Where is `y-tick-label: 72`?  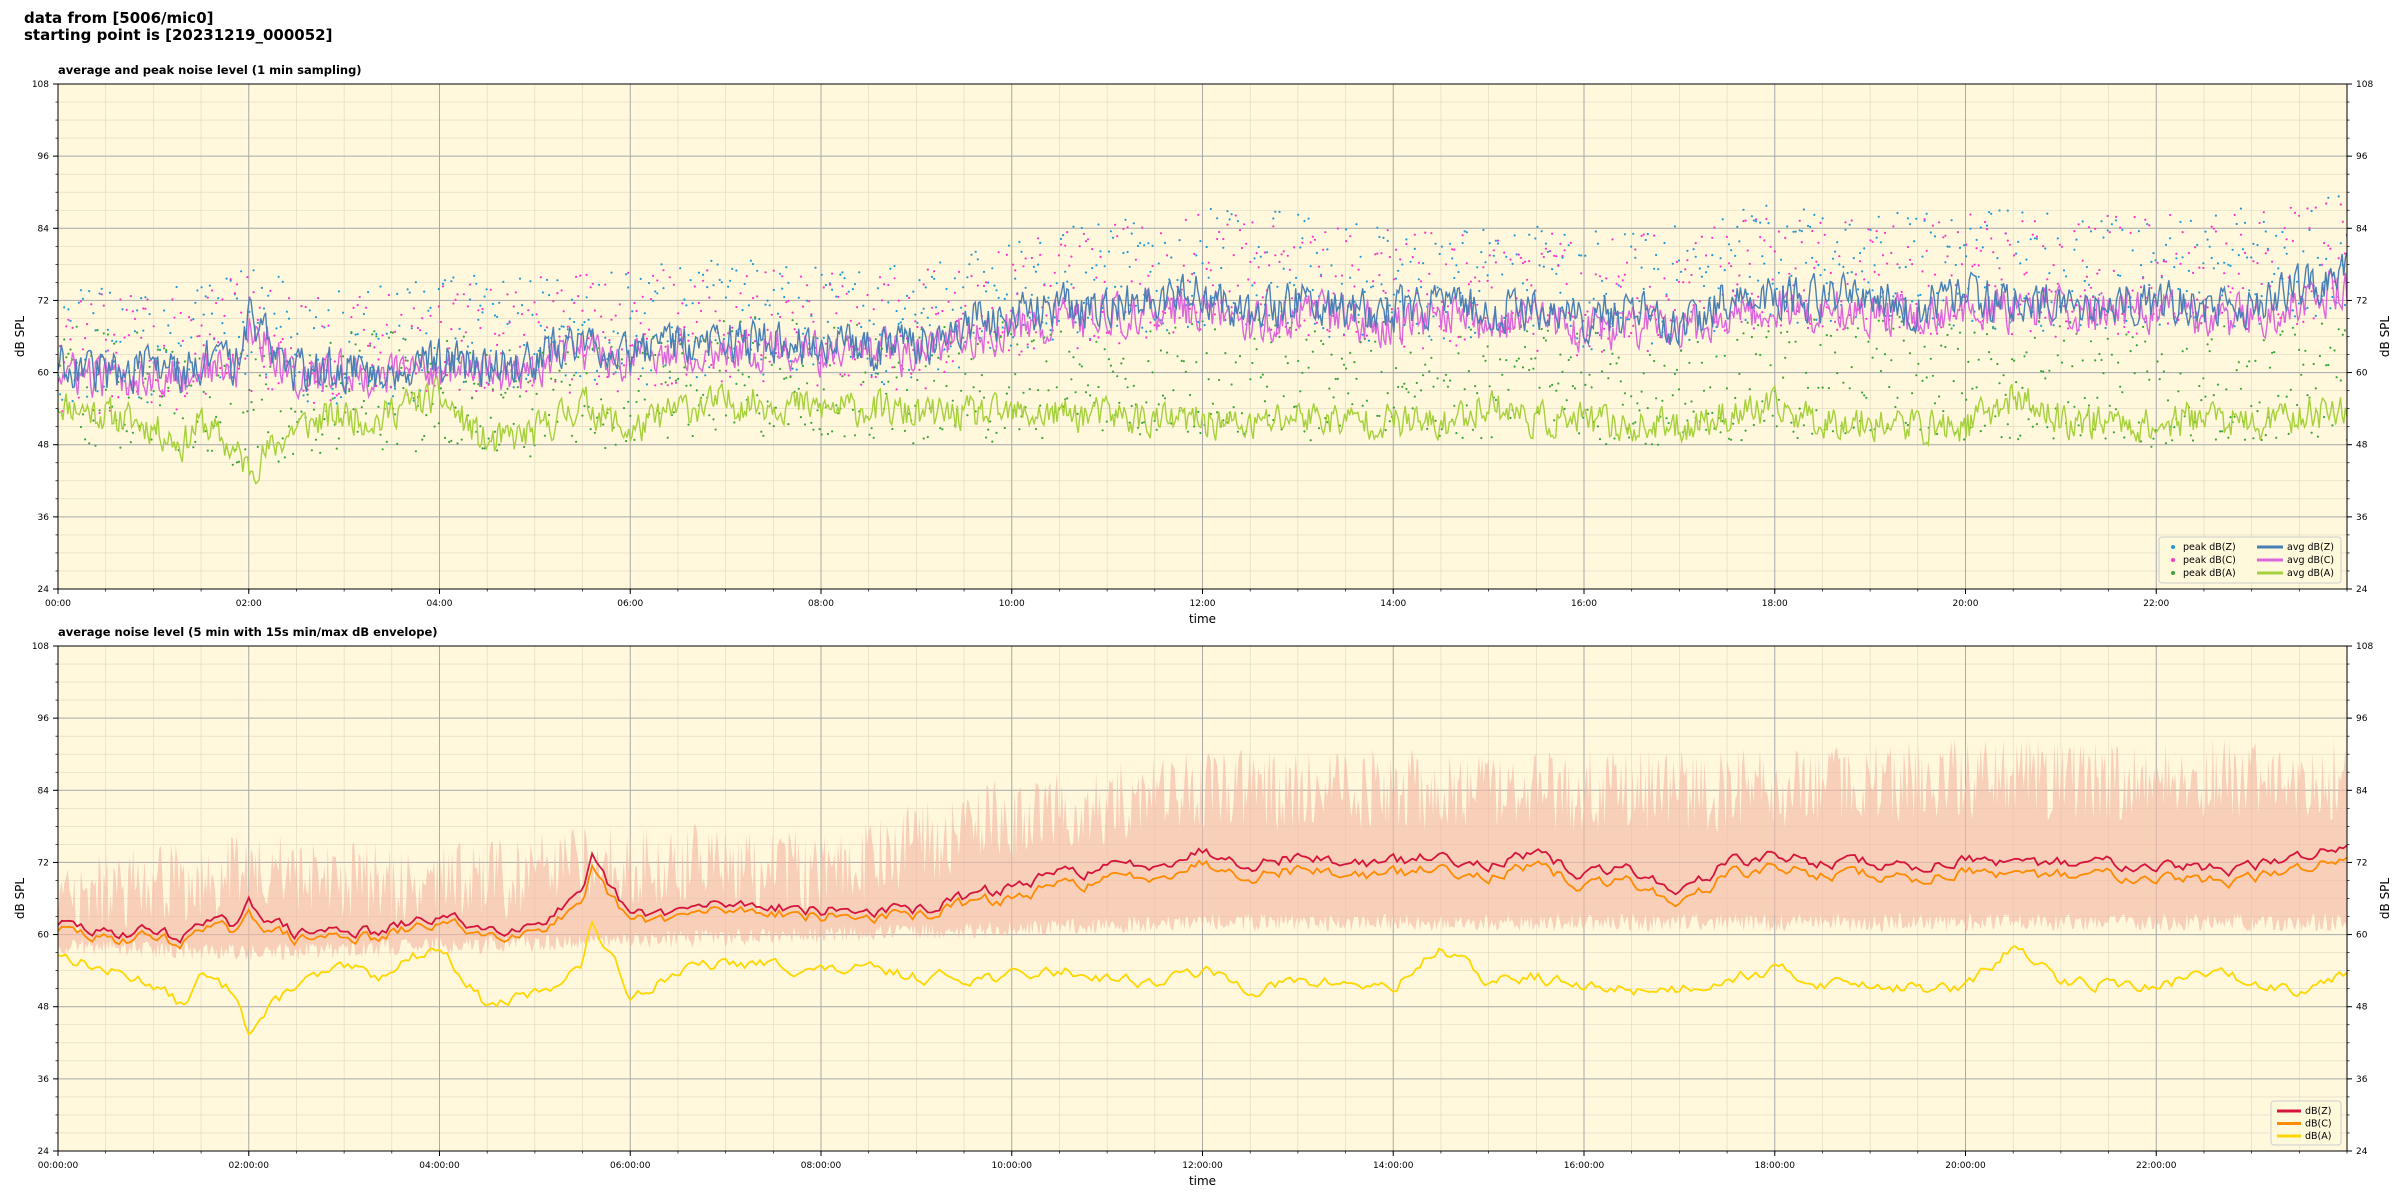 y-tick-label: 72 is located at coordinates (43, 301).